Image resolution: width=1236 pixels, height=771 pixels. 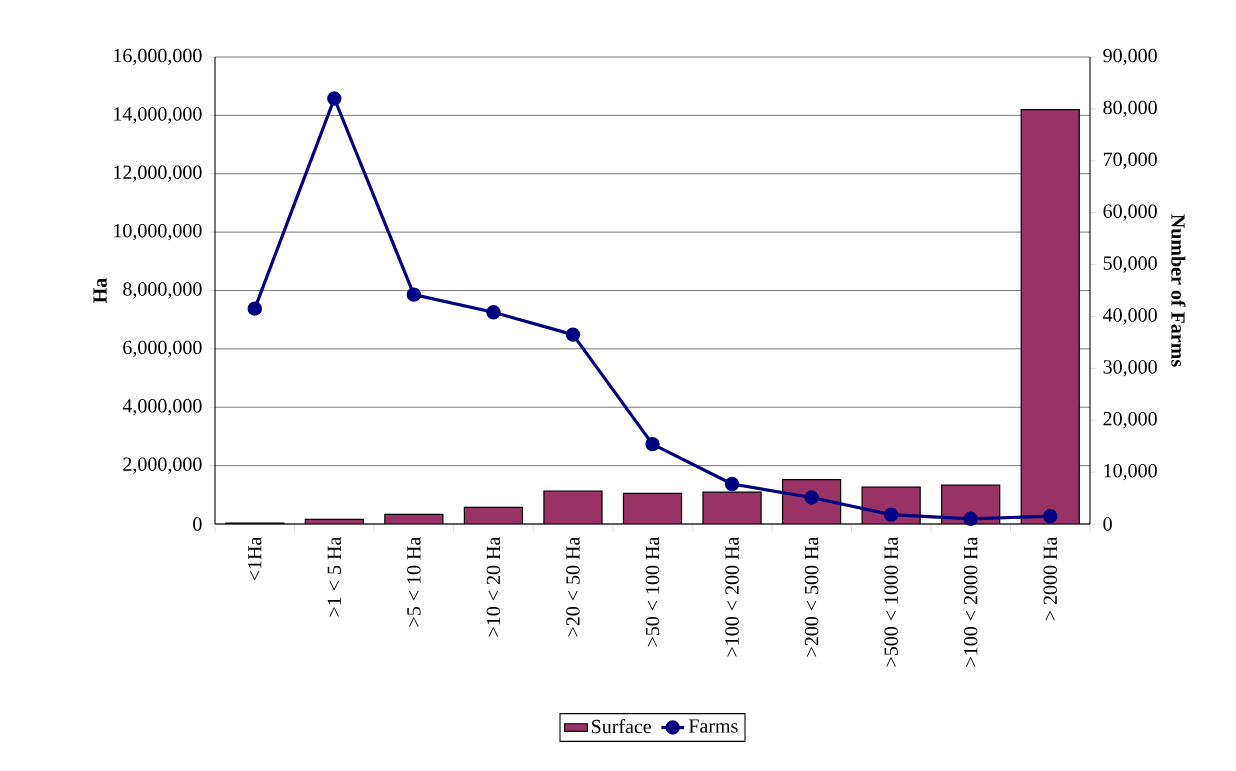 What do you see at coordinates (1130, 57) in the screenshot?
I see `y2-tick-label: 90,000` at bounding box center [1130, 57].